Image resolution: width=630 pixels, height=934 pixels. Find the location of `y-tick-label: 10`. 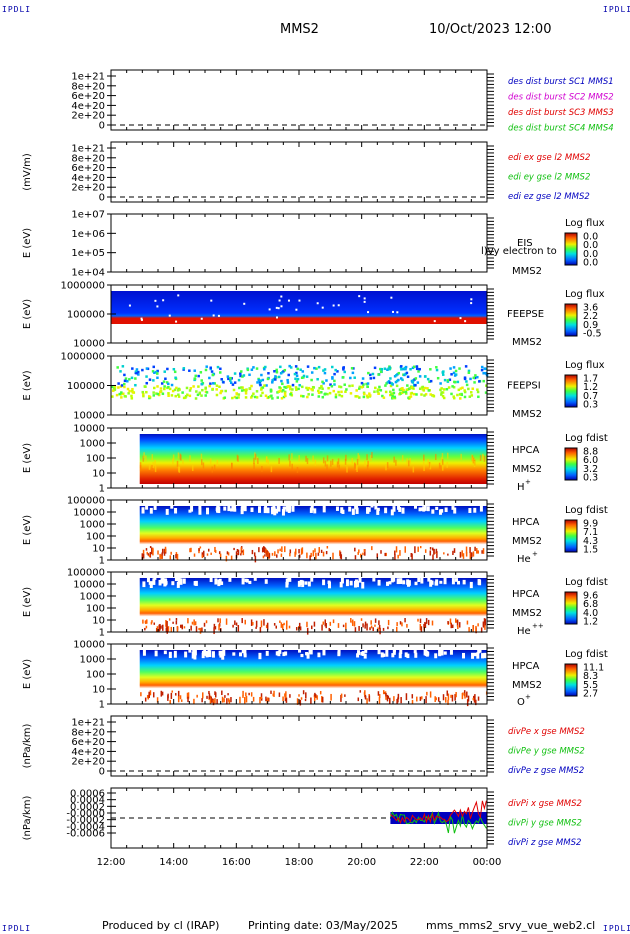

y-tick-label: 10 is located at coordinates (98, 549).